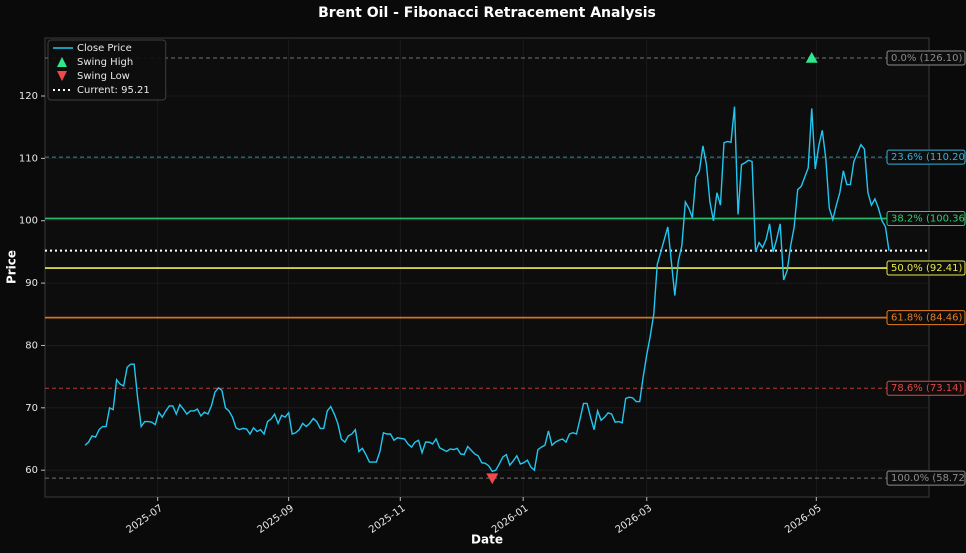  I want to click on y-tick-label: 70, so click(31, 408).